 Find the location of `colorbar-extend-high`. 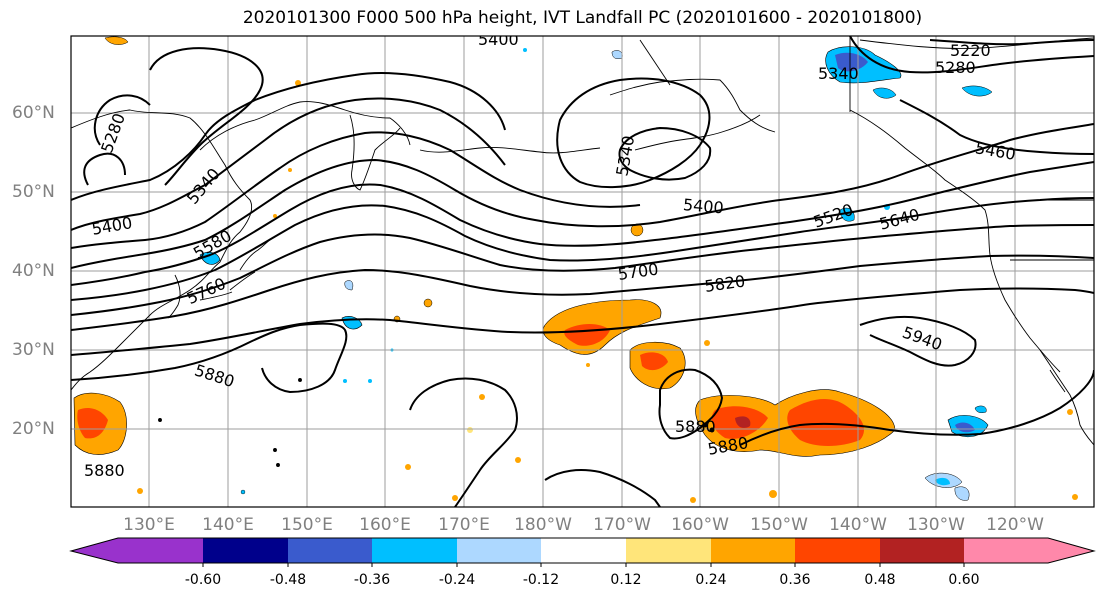

colorbar-extend-high is located at coordinates (1071, 550).